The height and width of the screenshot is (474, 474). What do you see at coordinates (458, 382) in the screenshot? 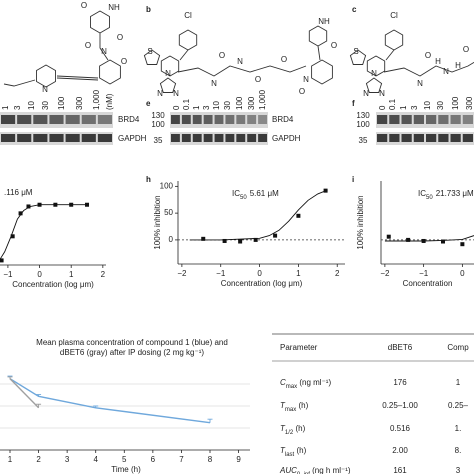
I see `table-cell: 1` at bounding box center [458, 382].